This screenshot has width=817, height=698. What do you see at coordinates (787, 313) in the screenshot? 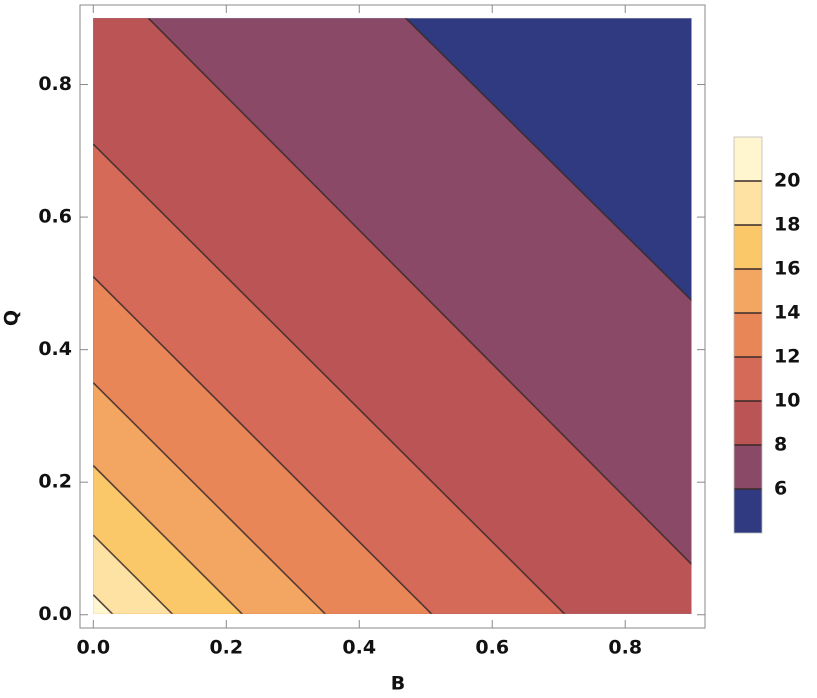
I see `colorbar-tick-label: 14` at bounding box center [787, 313].